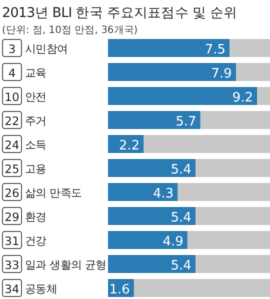 This screenshot has width=270, height=299. Describe the element at coordinates (36, 241) in the screenshot. I see `y-tick-label: 건강` at that location.